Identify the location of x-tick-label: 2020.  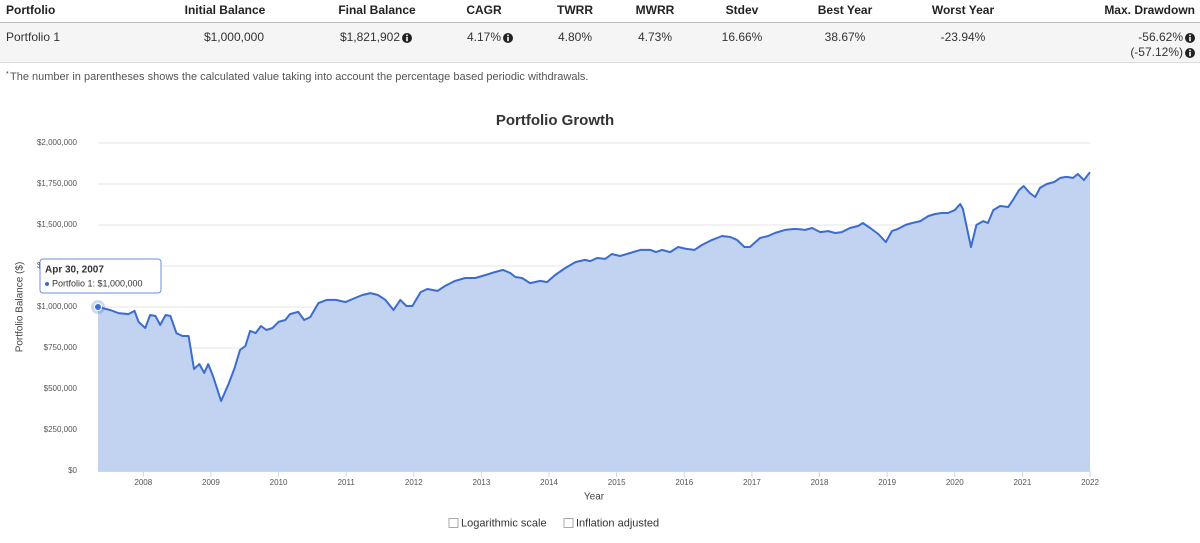
(955, 482).